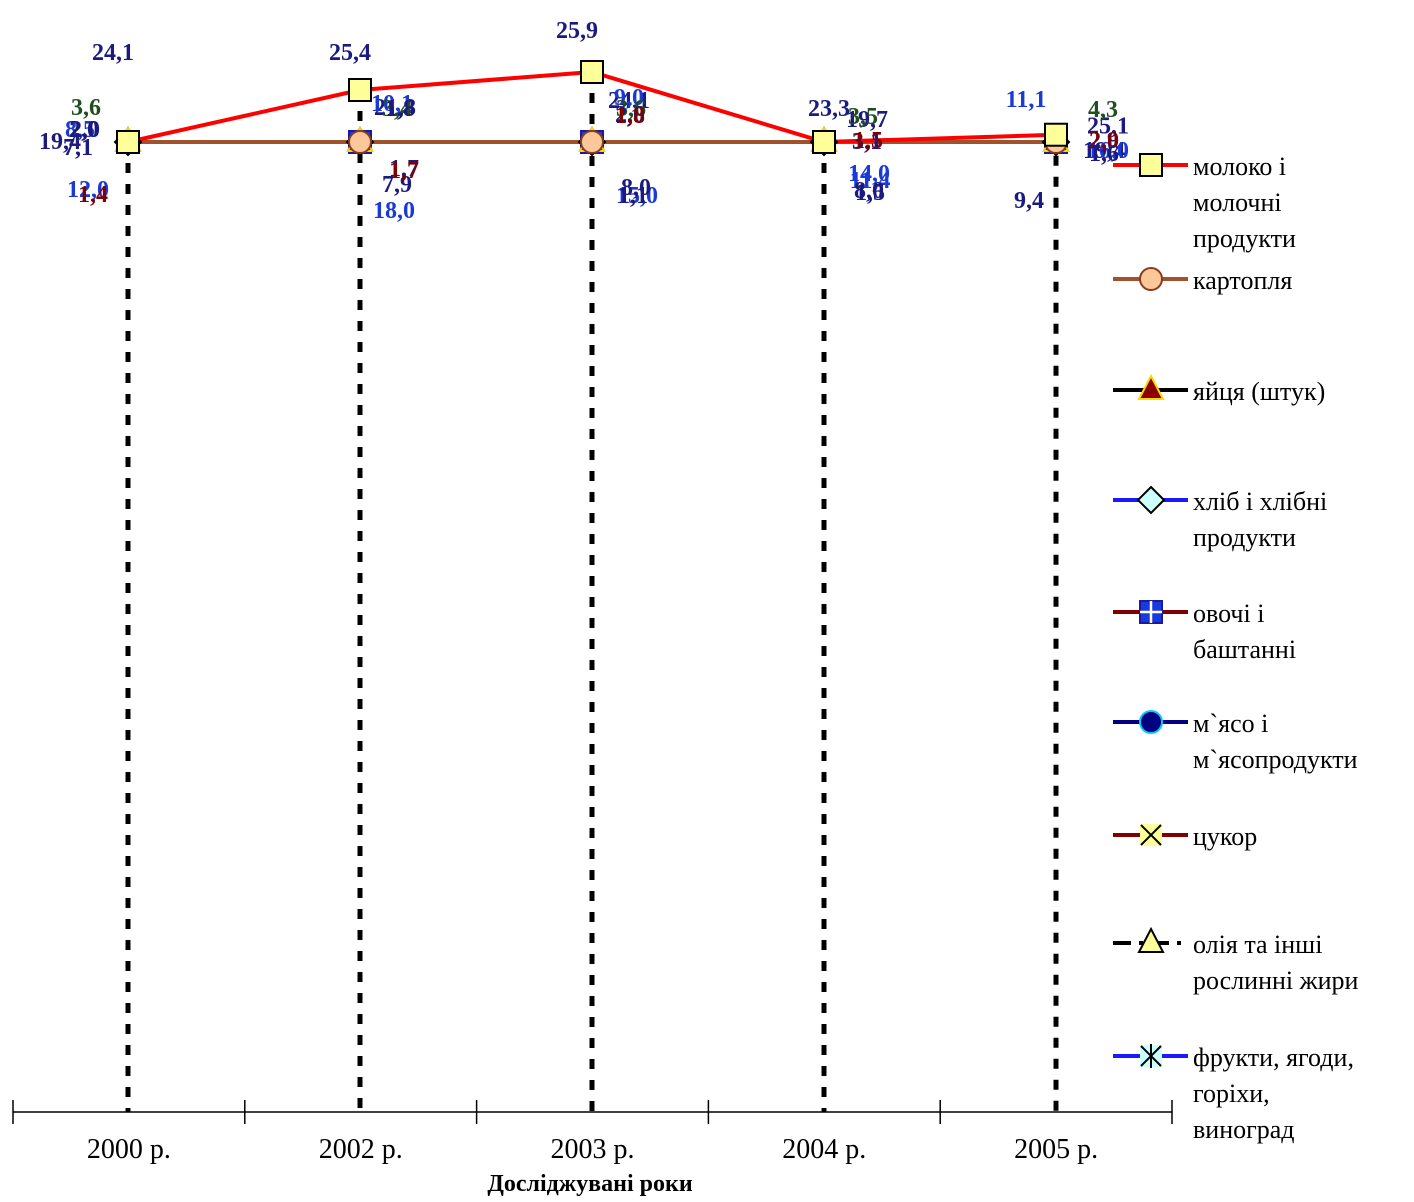  Describe the element at coordinates (592, 1132) in the screenshot. I see `x-axis: 2000 р. 2002 р. 2003 р. 2004 р. 2005 р.` at that location.